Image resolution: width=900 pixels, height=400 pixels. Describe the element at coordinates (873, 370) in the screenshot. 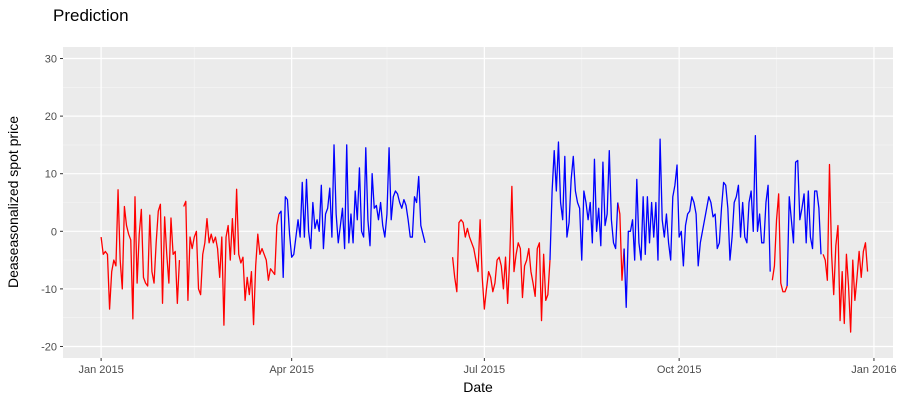

I see `x-tick-label: Jan 2016` at that location.